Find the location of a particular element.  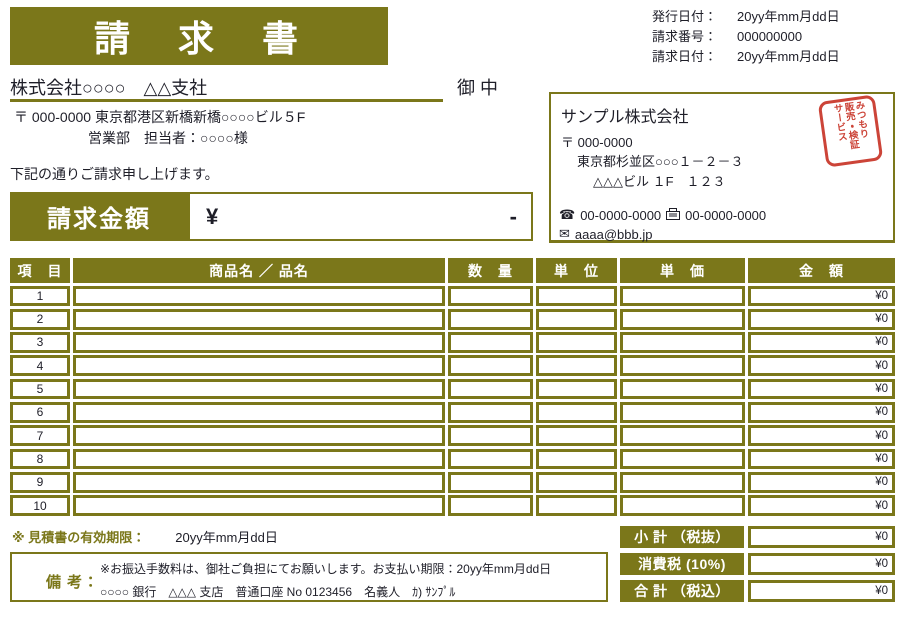

issue-date-row: 発行日付： 20yy年mm月dd日 is located at coordinates (746, 17).